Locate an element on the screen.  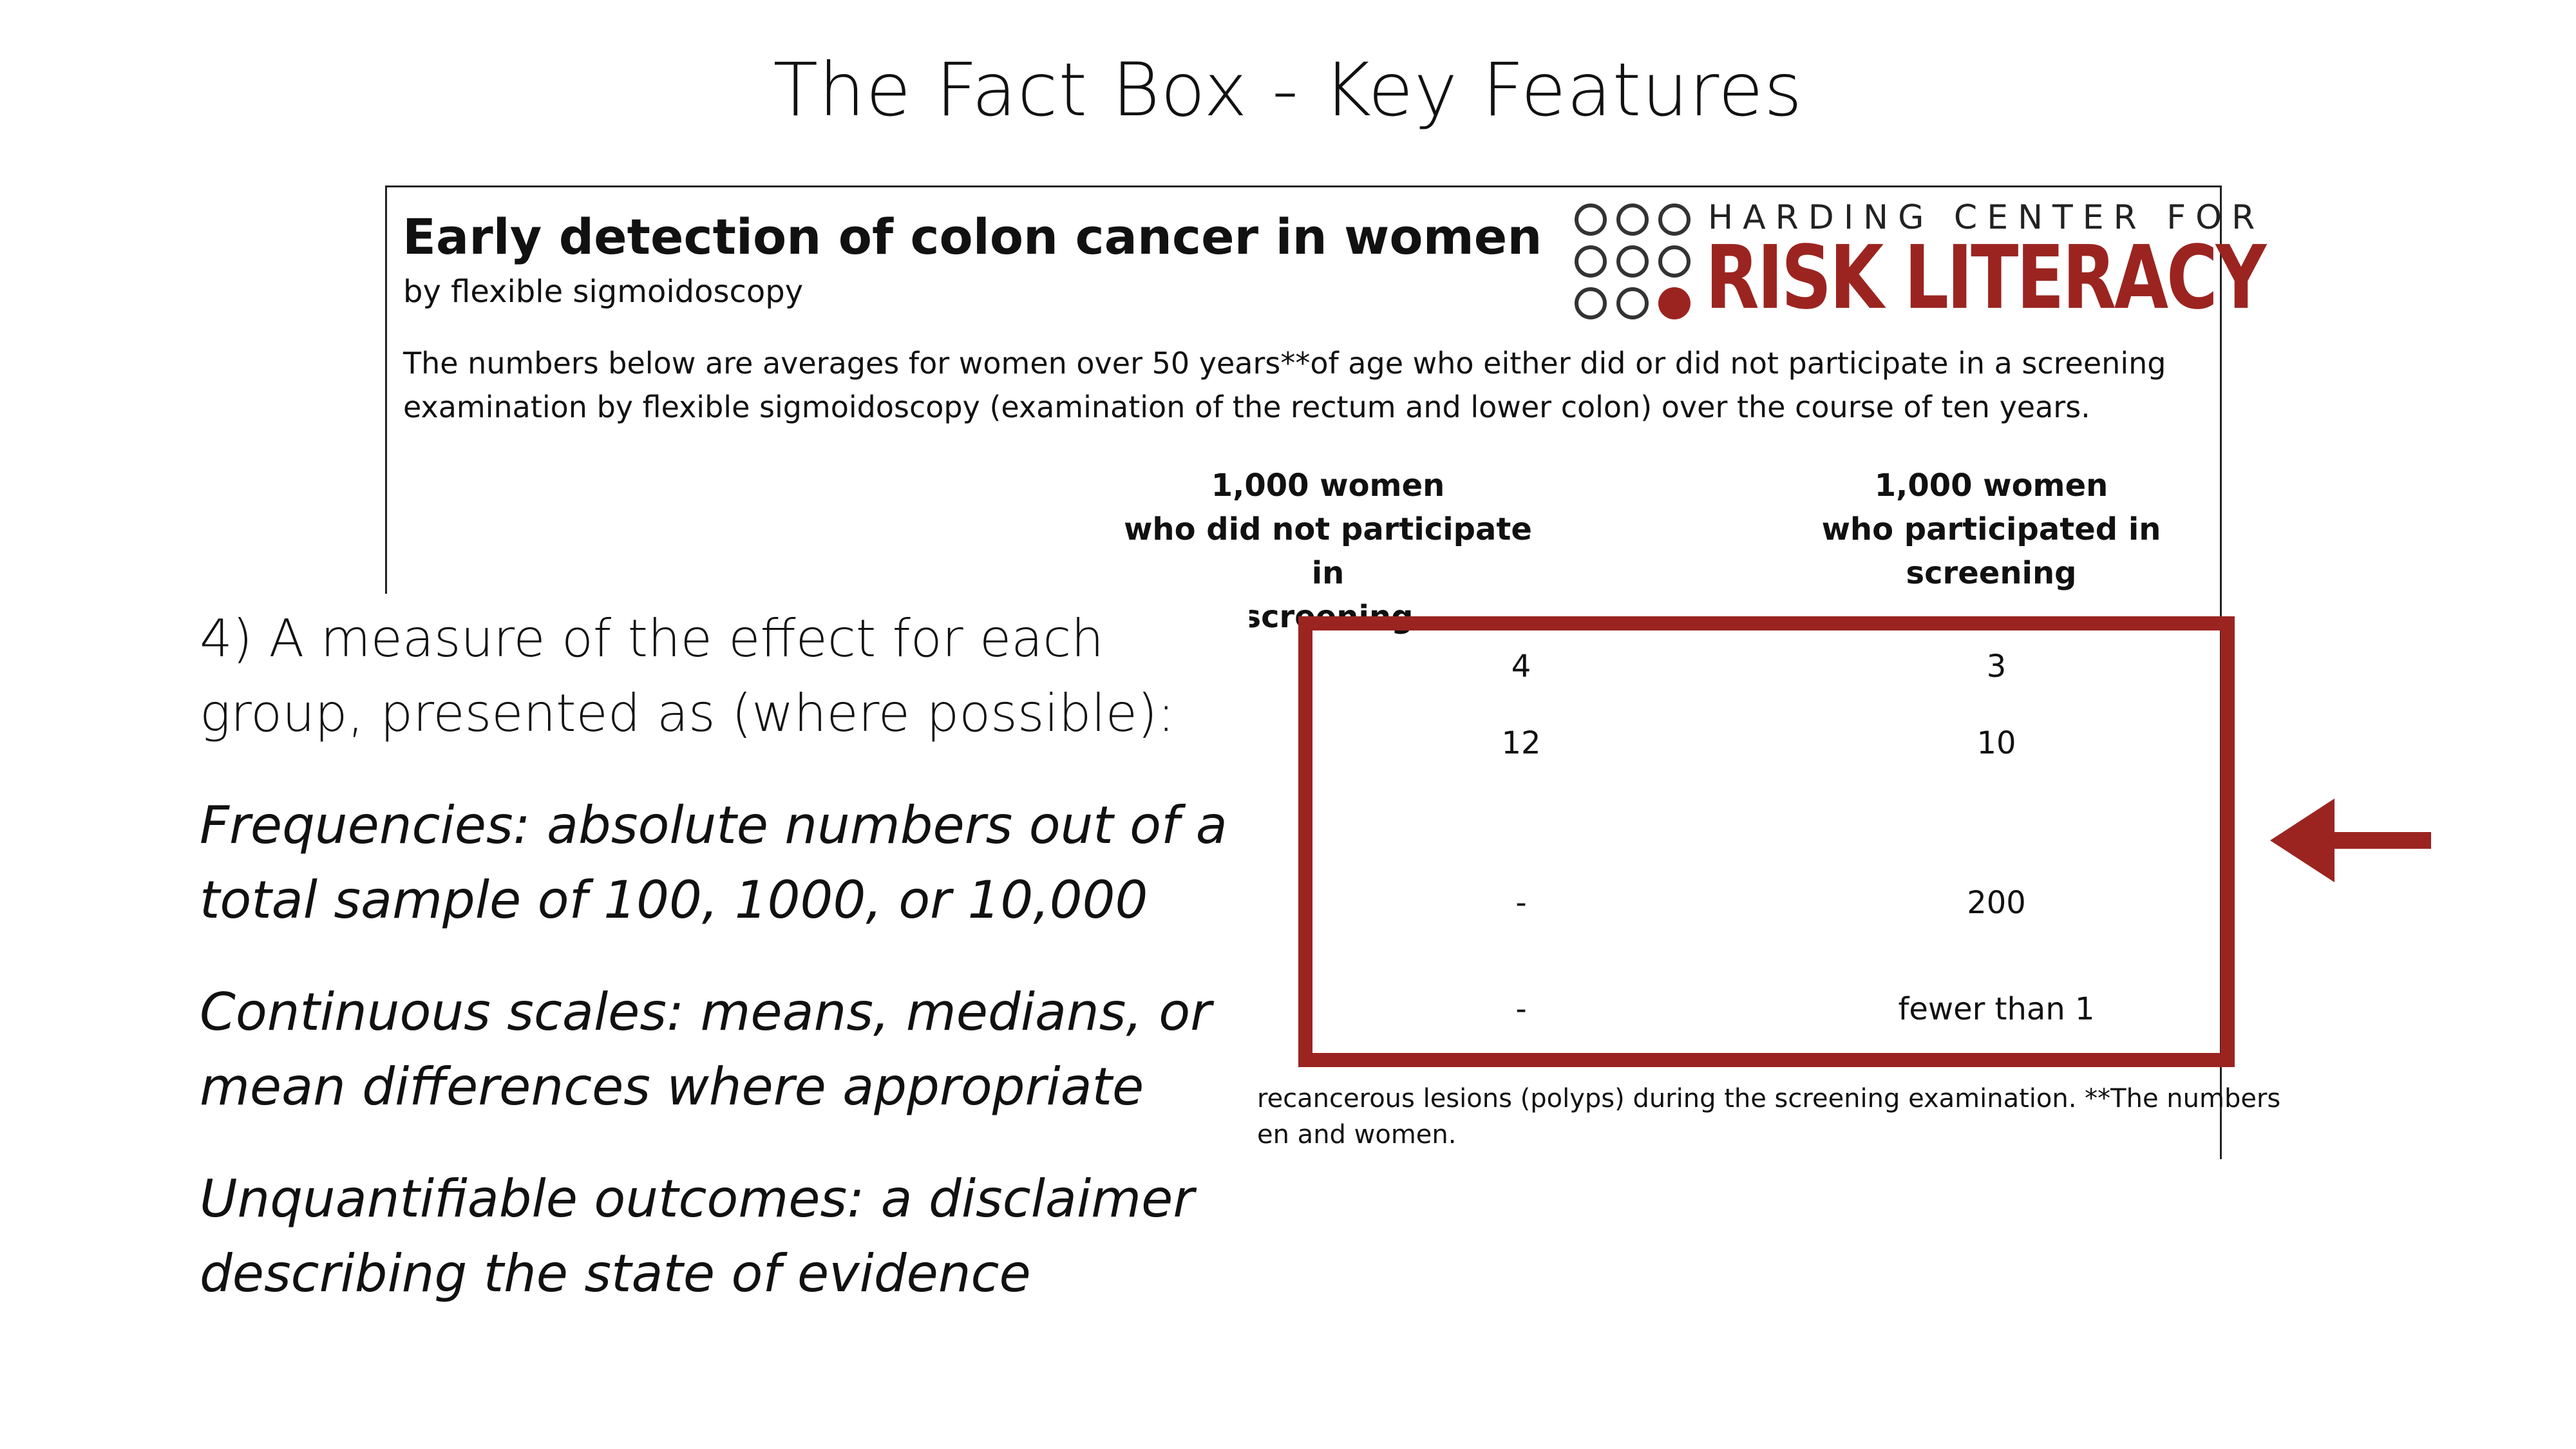
table-cell: 4 is located at coordinates (1521, 667).